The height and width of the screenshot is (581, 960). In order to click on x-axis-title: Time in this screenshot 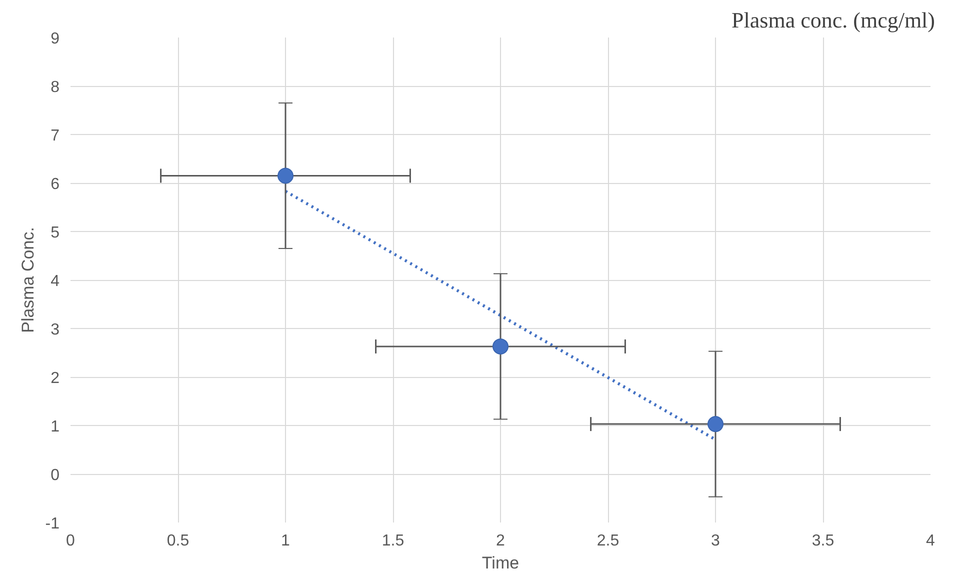, I will do `click(501, 563)`.